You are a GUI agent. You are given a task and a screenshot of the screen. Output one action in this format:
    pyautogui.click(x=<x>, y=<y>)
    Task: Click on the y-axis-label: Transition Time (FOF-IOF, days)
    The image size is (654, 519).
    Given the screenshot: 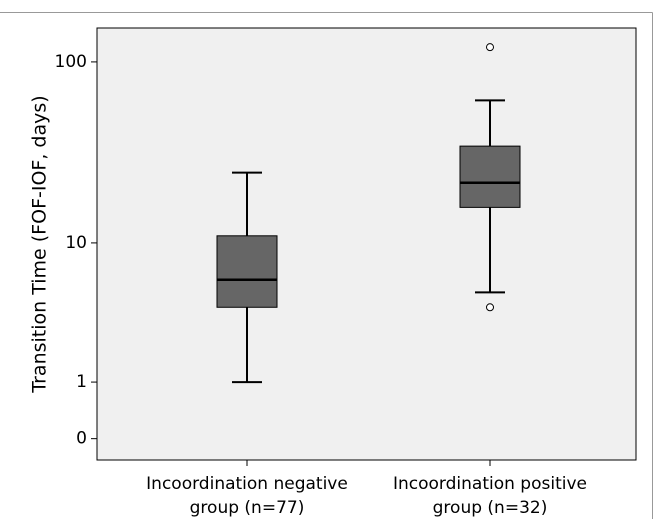 What is the action you would take?
    pyautogui.click(x=40, y=244)
    